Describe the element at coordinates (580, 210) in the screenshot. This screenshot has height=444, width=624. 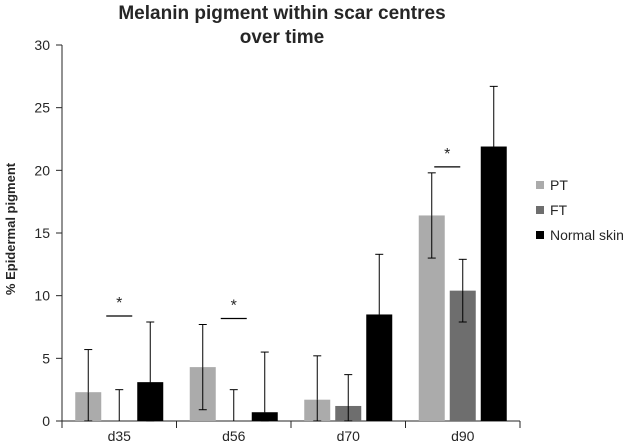
I see `legend: PT FT Normal skin` at that location.